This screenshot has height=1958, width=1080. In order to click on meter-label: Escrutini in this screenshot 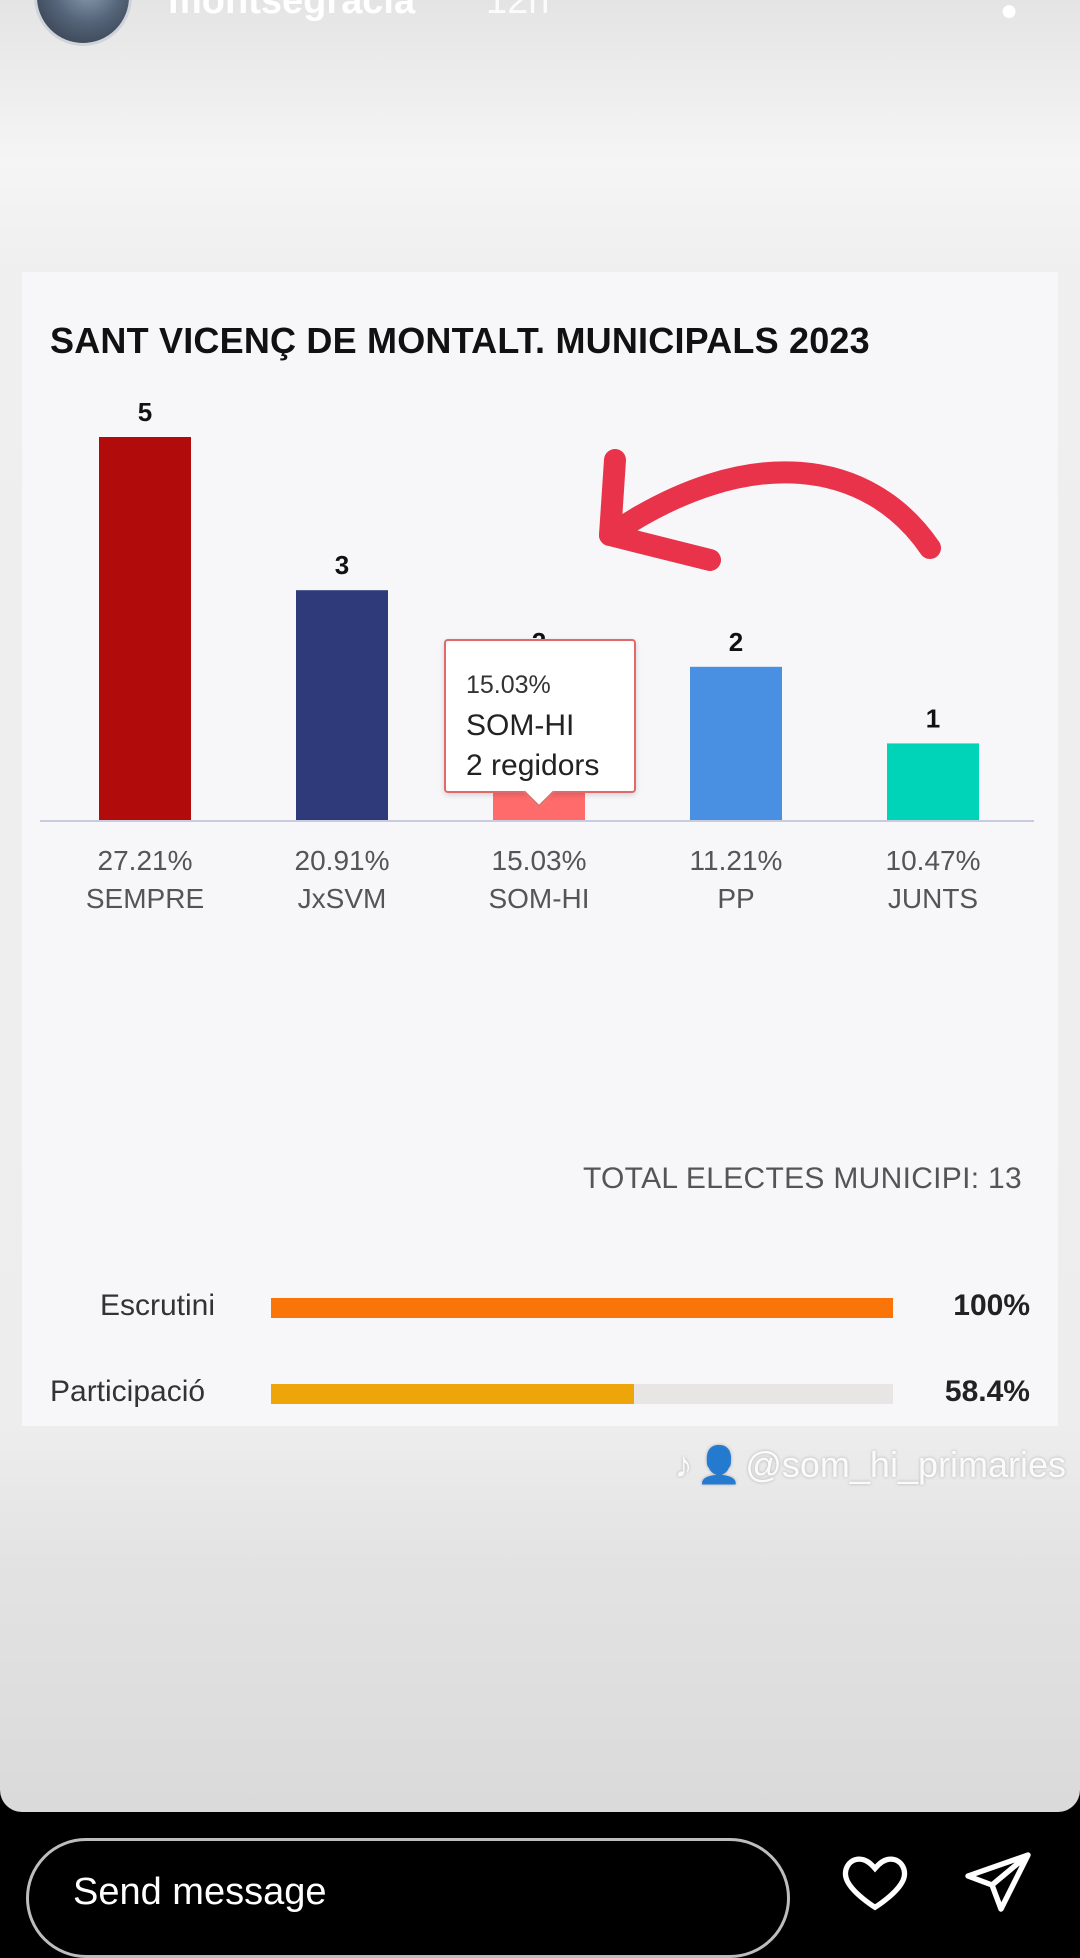, I will do `click(158, 1305)`.